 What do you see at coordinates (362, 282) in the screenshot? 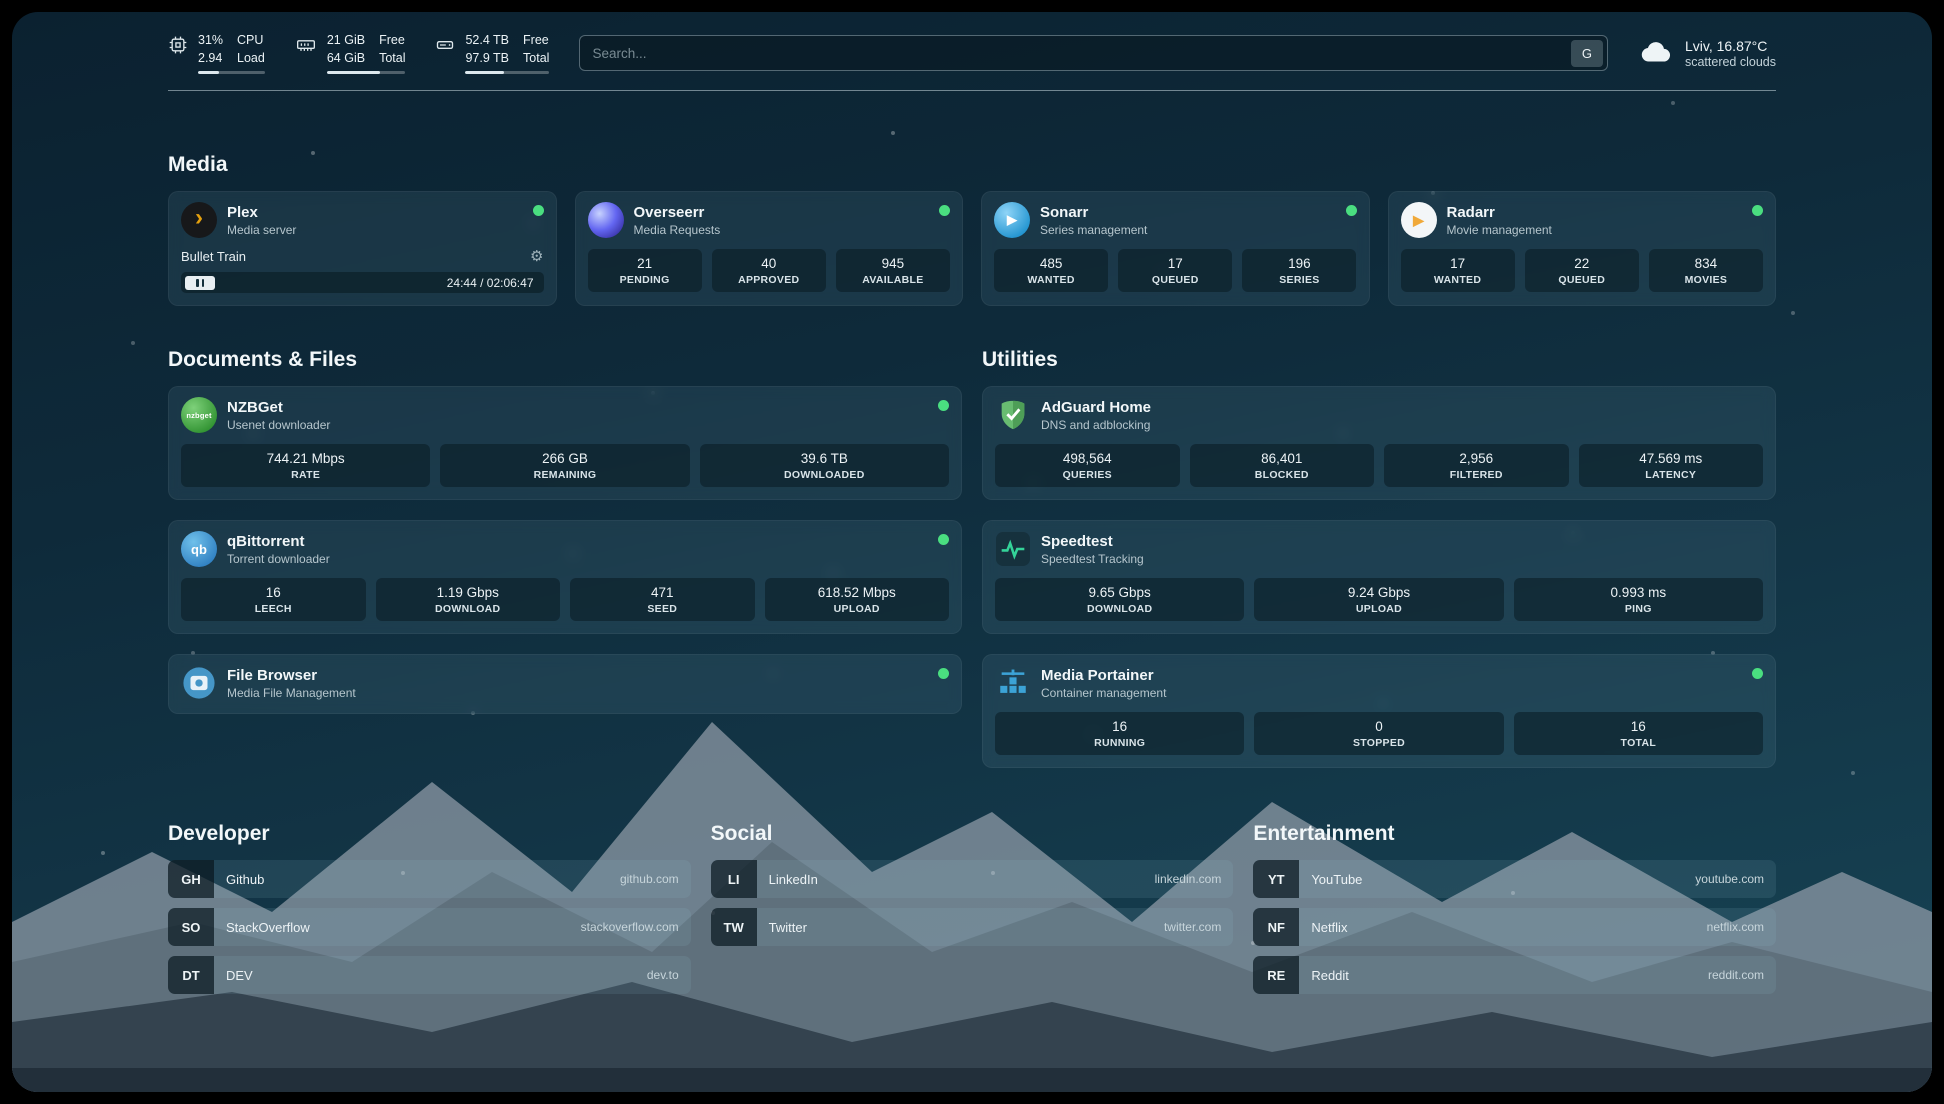
I see `now-playing-progress-bar: 24:44 / 02:06:47` at bounding box center [362, 282].